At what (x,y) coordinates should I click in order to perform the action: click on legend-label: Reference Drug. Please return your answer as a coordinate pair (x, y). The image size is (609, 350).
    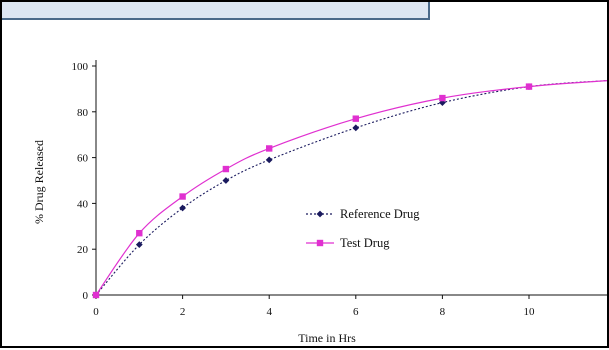
    Looking at the image, I should click on (380, 214).